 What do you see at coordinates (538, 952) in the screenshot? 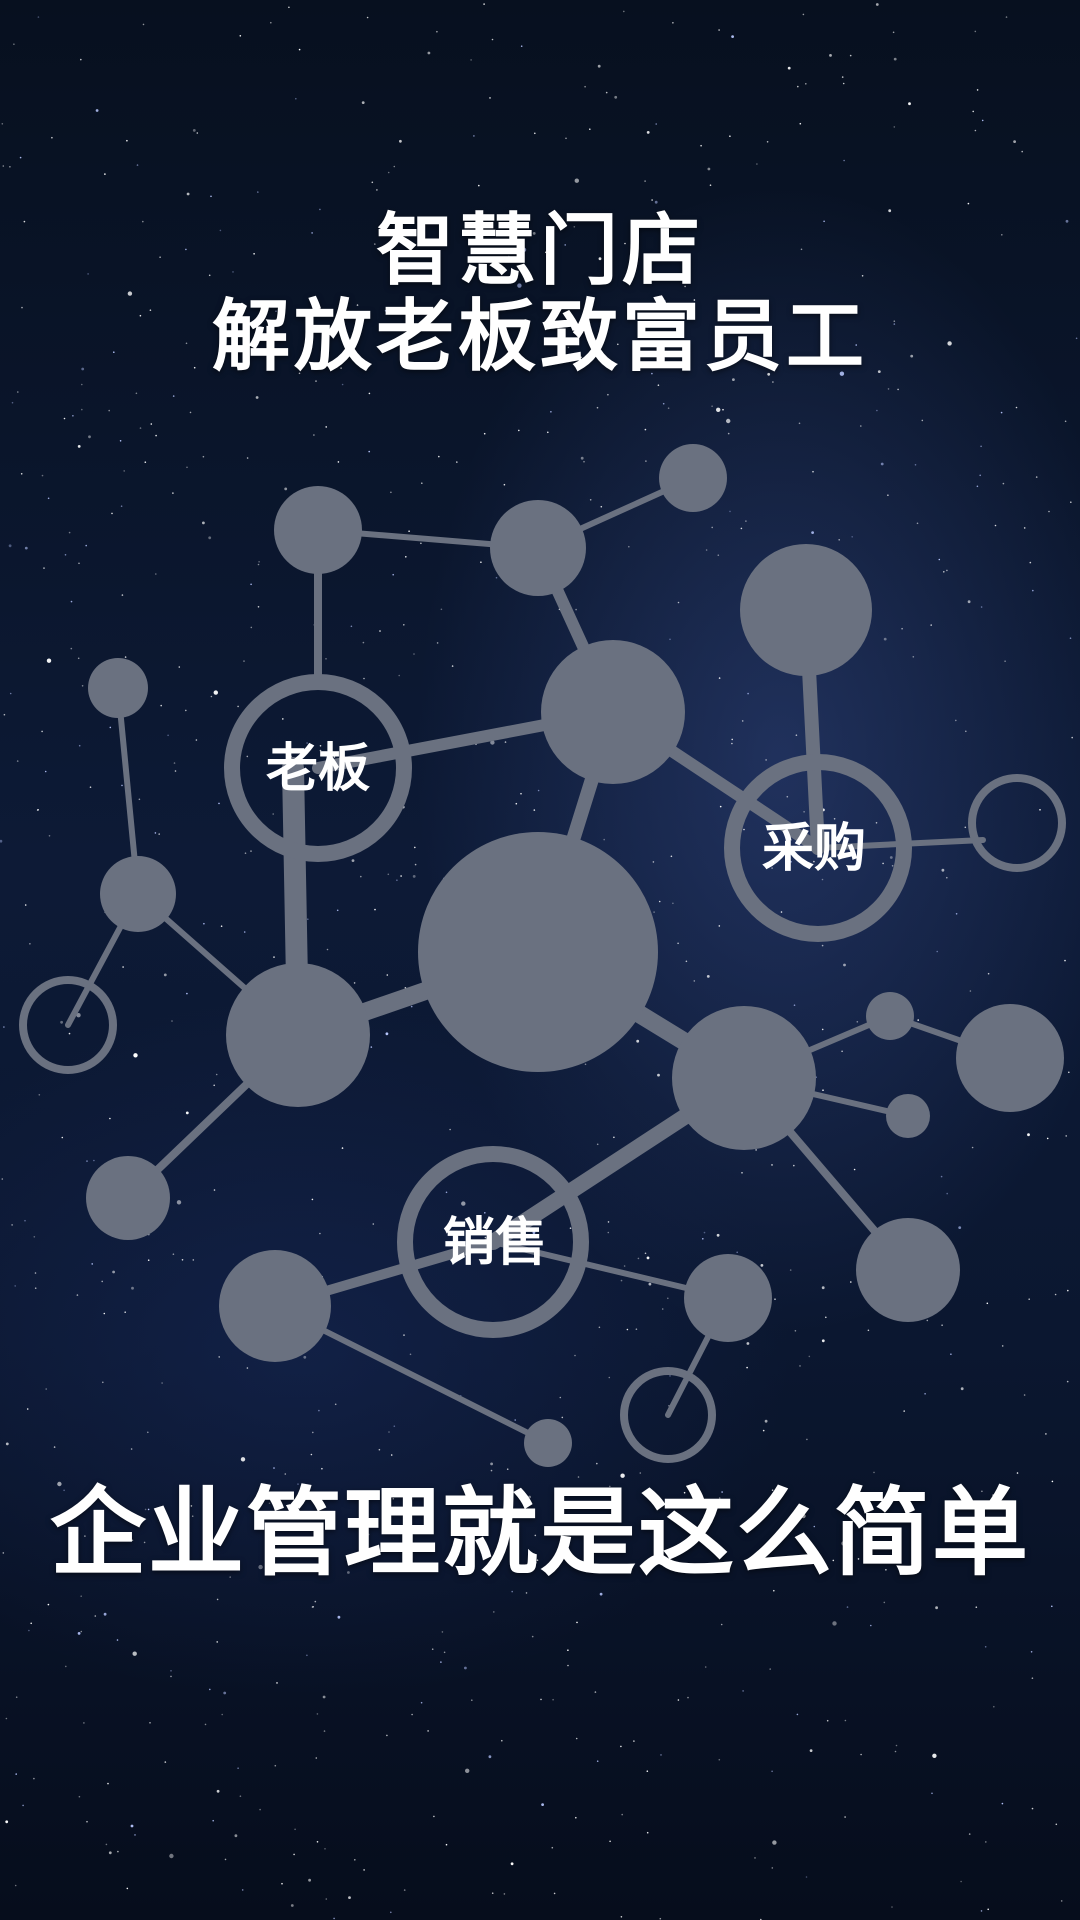
I see `hub-node` at bounding box center [538, 952].